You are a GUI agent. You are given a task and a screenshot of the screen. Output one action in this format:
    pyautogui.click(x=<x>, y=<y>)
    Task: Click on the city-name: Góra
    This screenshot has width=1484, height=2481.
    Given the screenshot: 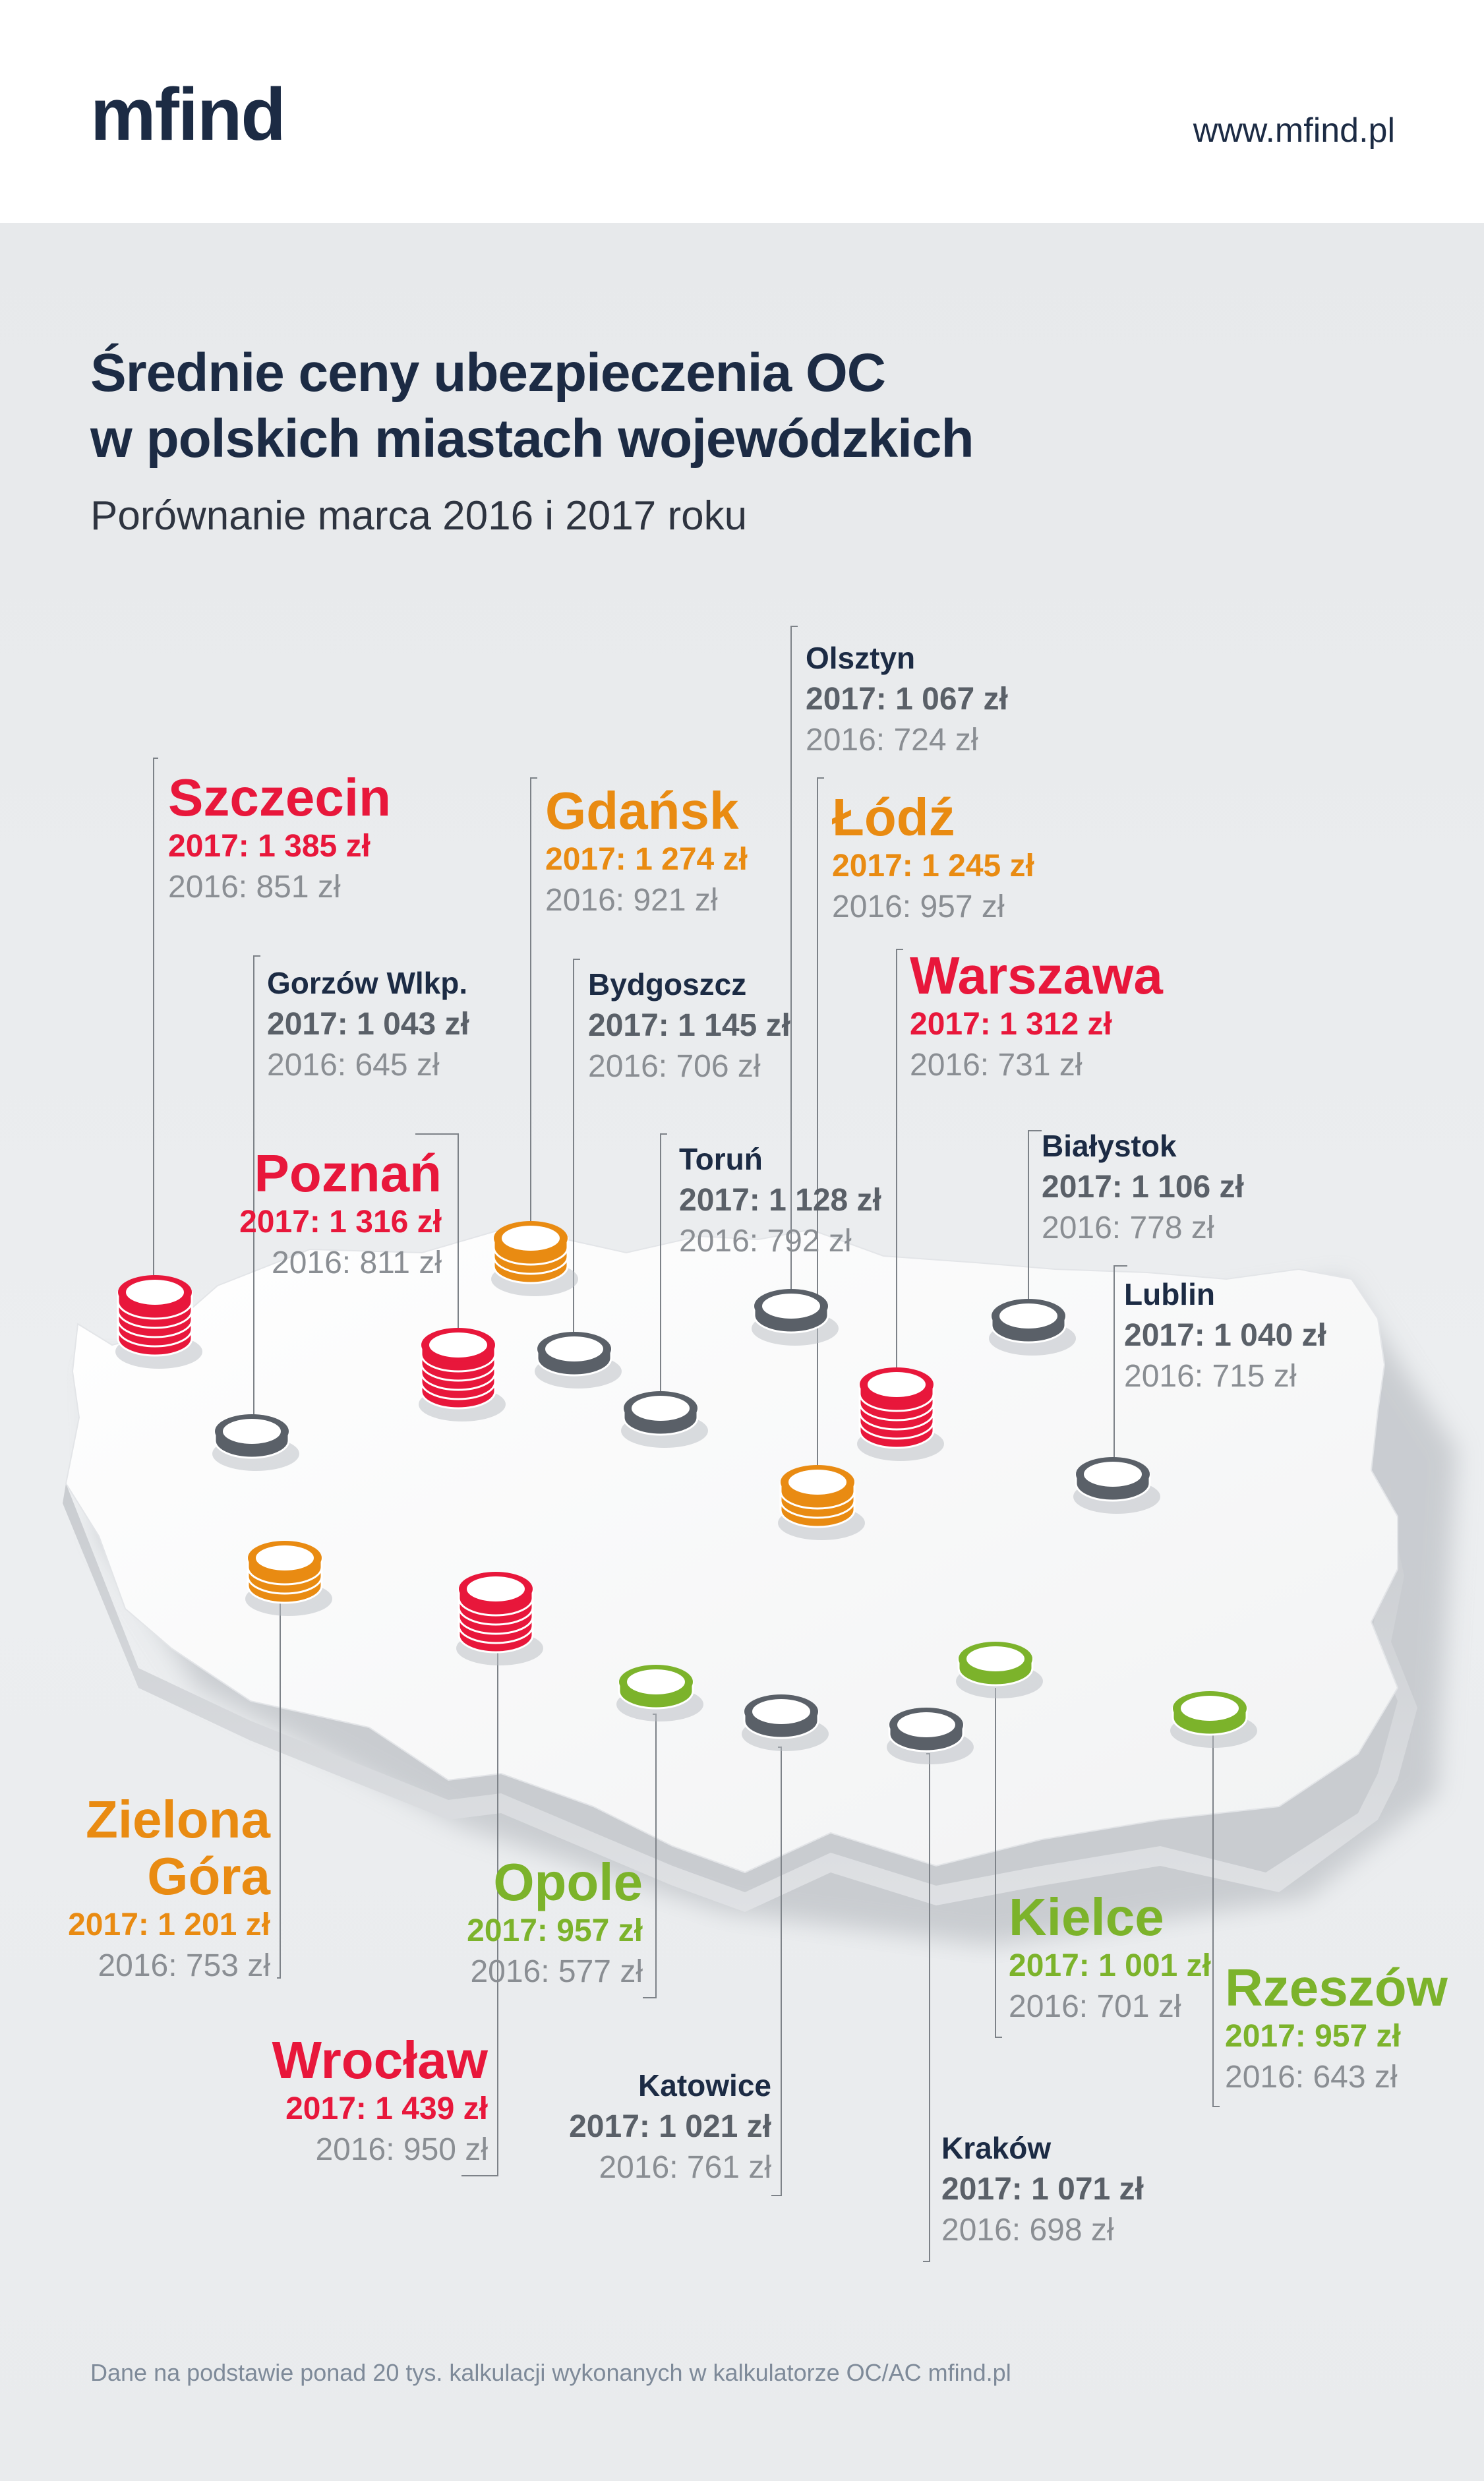 What is the action you would take?
    pyautogui.click(x=208, y=1876)
    